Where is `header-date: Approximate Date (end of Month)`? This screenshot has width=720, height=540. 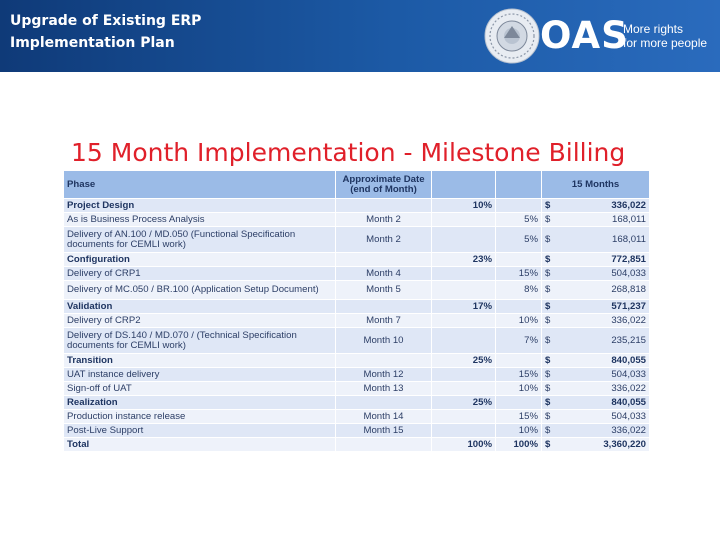 header-date: Approximate Date (end of Month) is located at coordinates (383, 184).